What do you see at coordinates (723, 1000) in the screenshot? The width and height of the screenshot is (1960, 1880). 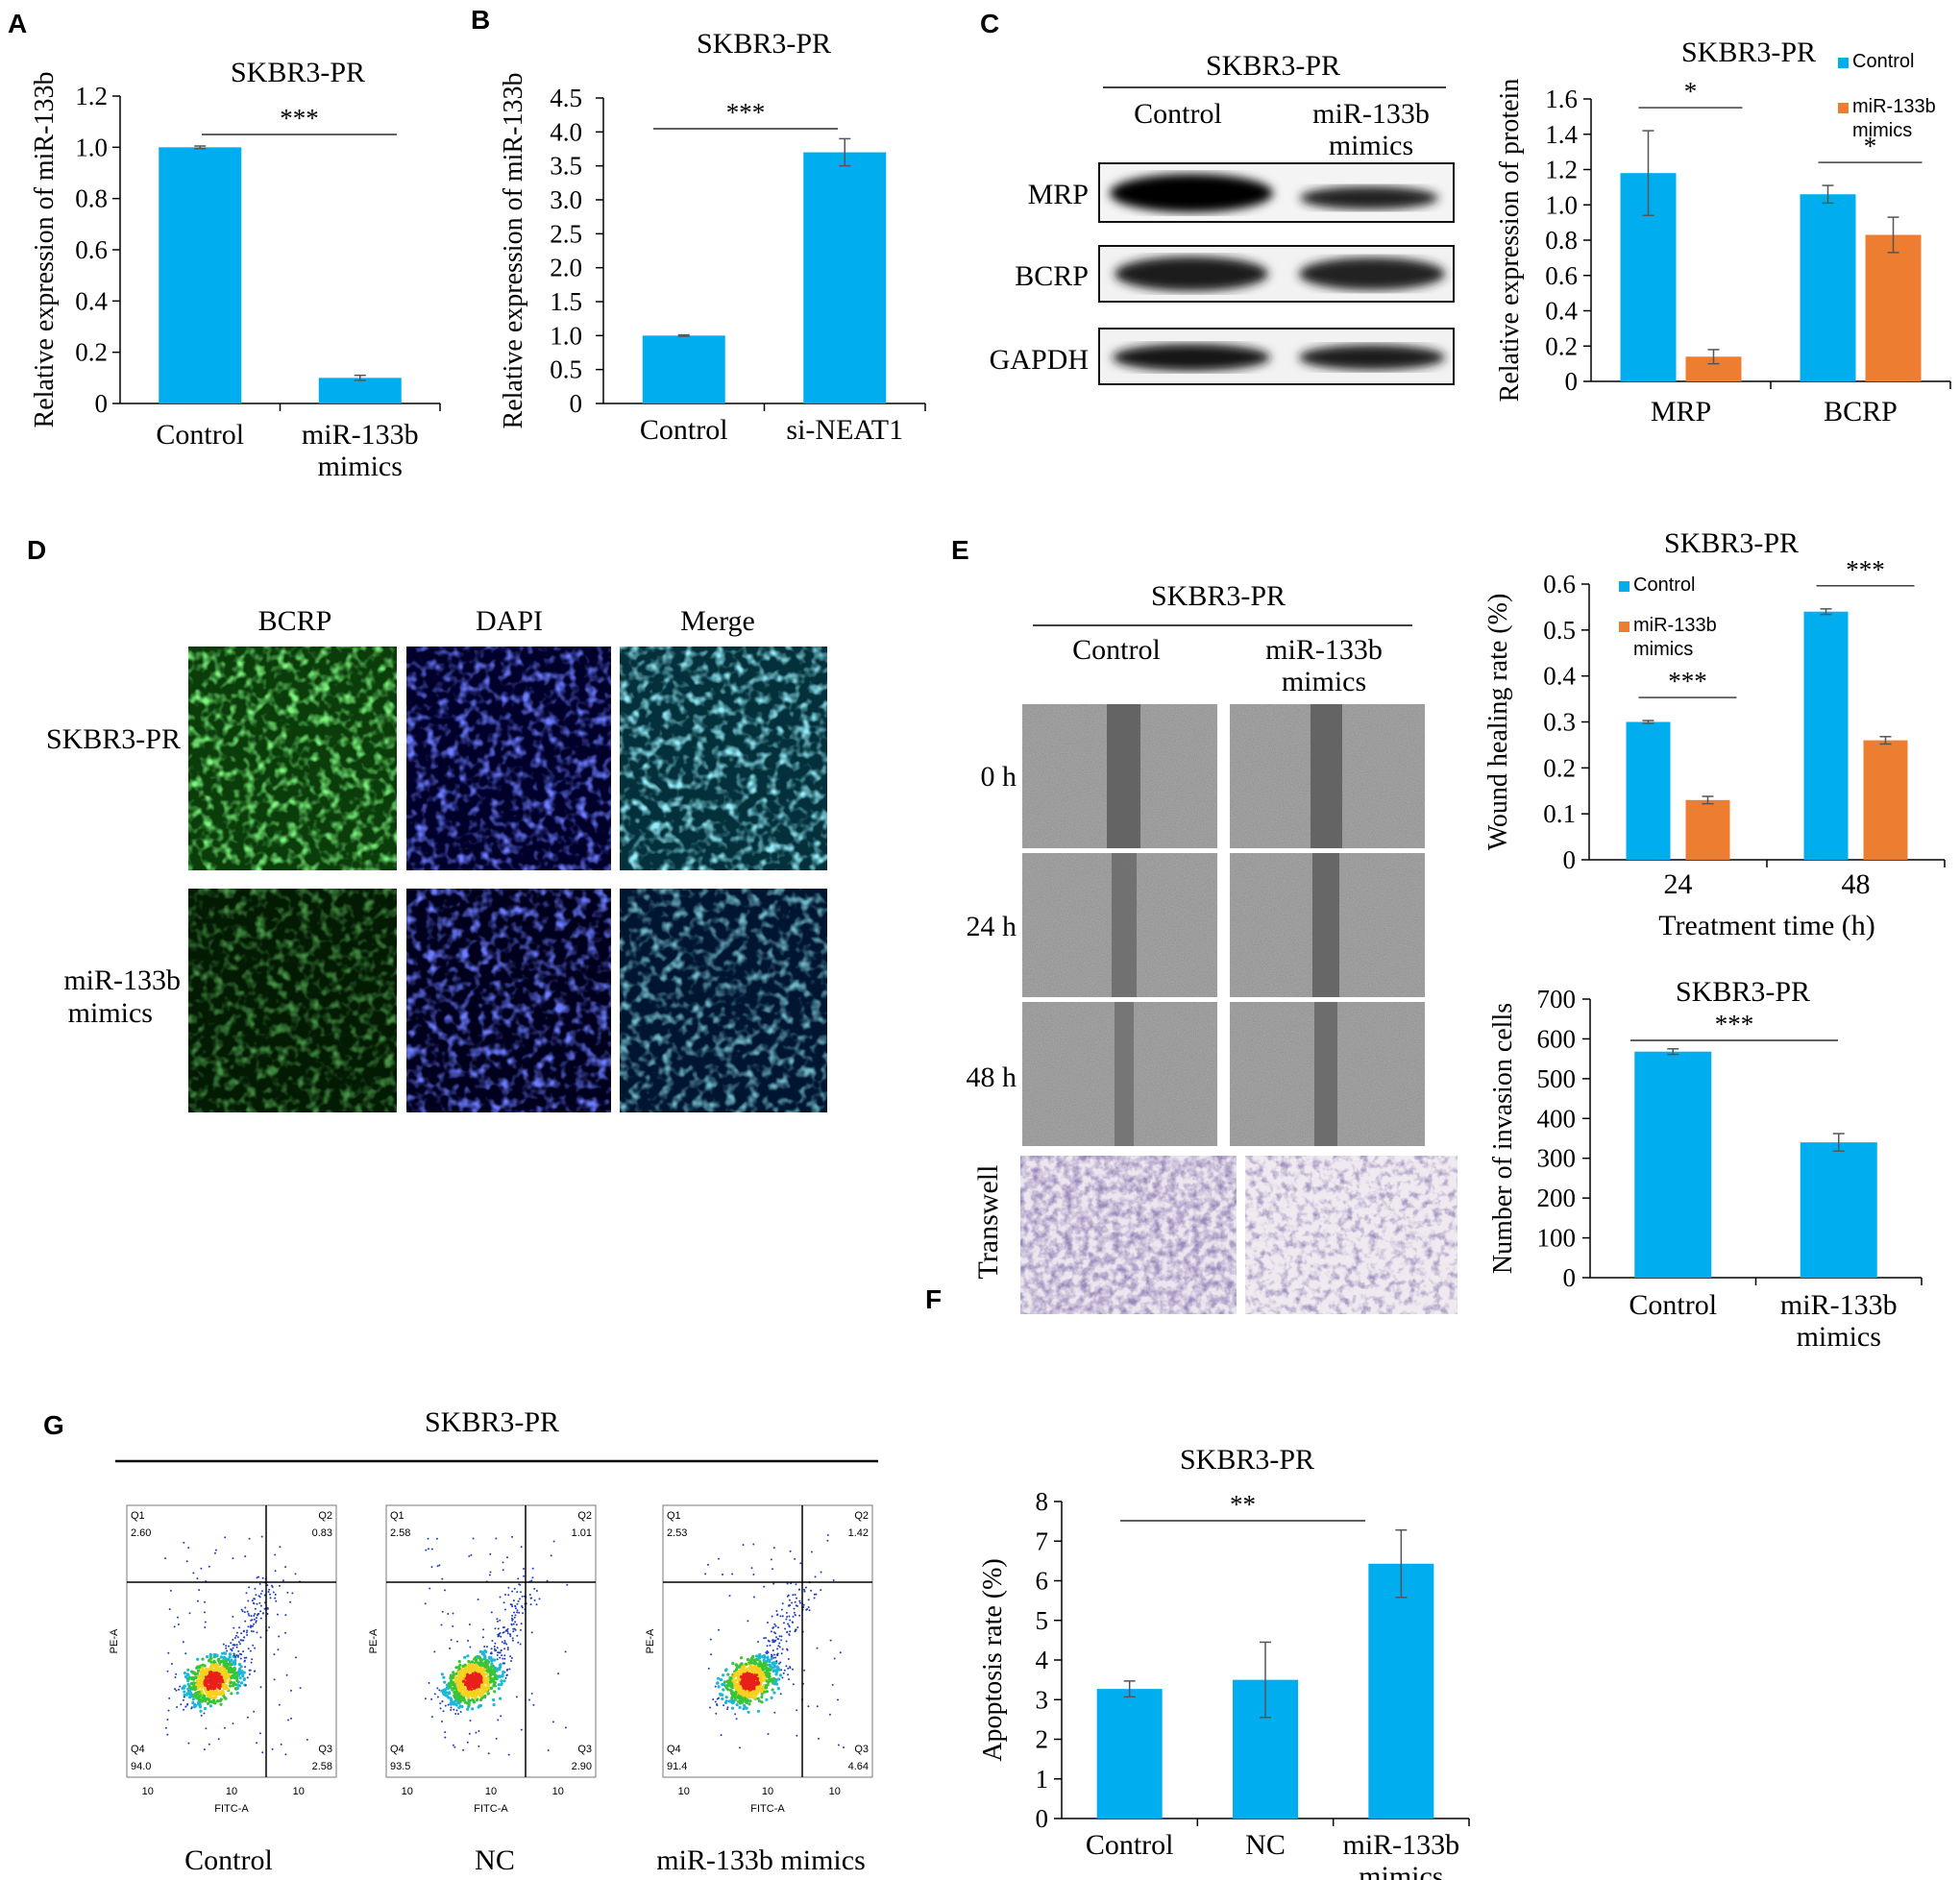 I see `if-image-merge-mimics` at bounding box center [723, 1000].